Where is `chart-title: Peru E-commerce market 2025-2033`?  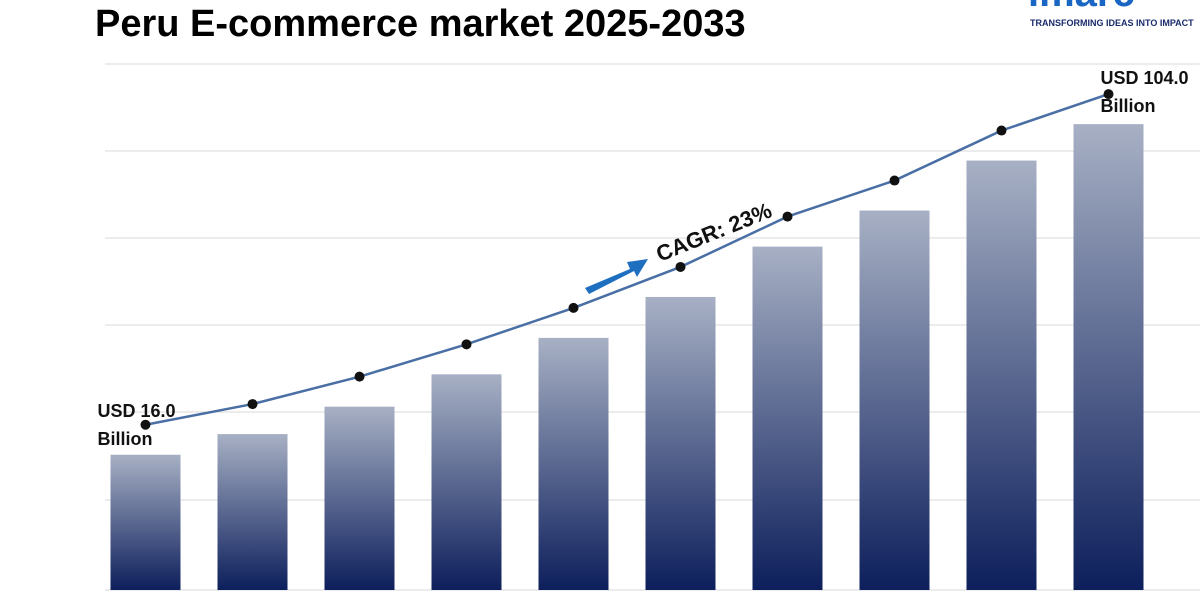
chart-title: Peru E-commerce market 2025-2033 is located at coordinates (420, 24).